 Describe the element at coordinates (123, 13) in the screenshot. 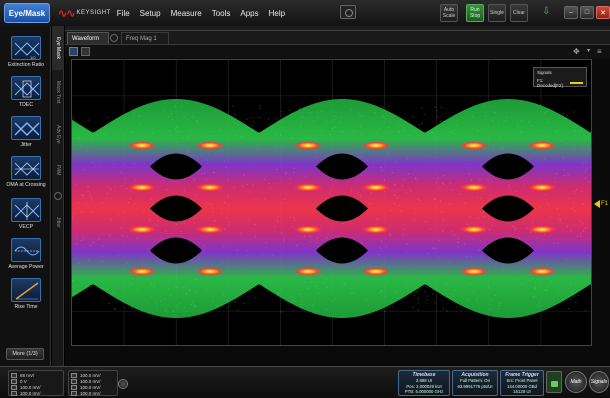

I see `menu-file: File` at that location.